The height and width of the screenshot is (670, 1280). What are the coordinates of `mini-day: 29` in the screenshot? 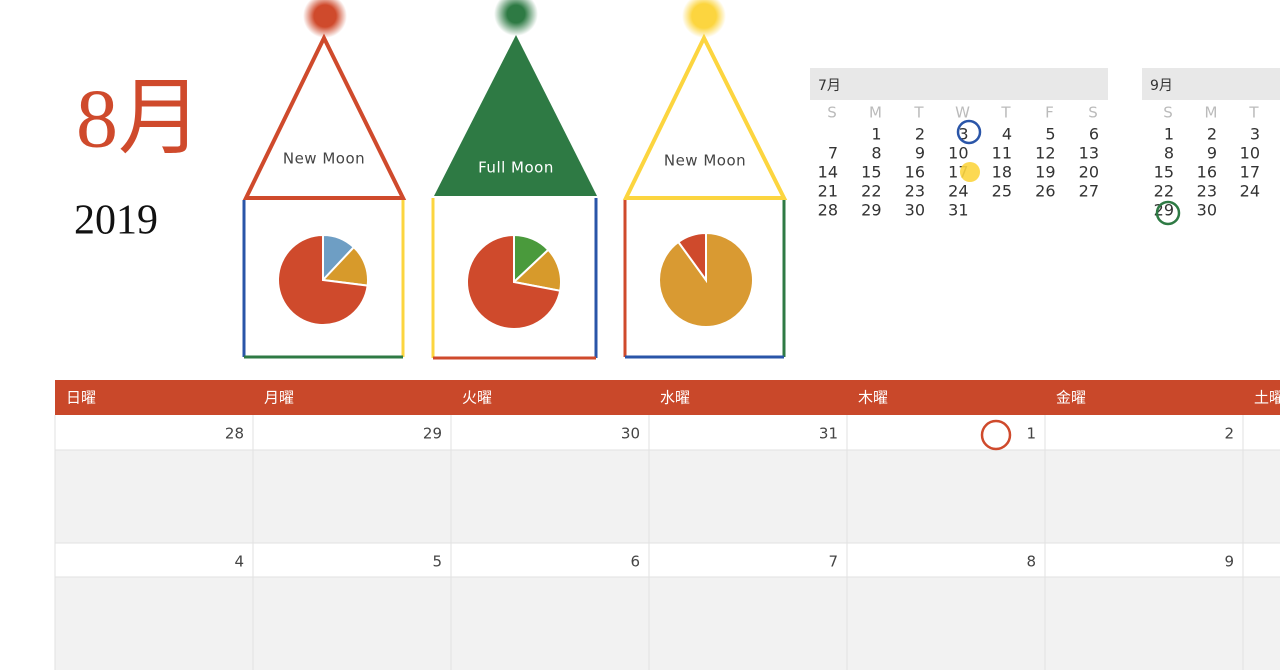 It's located at (871, 210).